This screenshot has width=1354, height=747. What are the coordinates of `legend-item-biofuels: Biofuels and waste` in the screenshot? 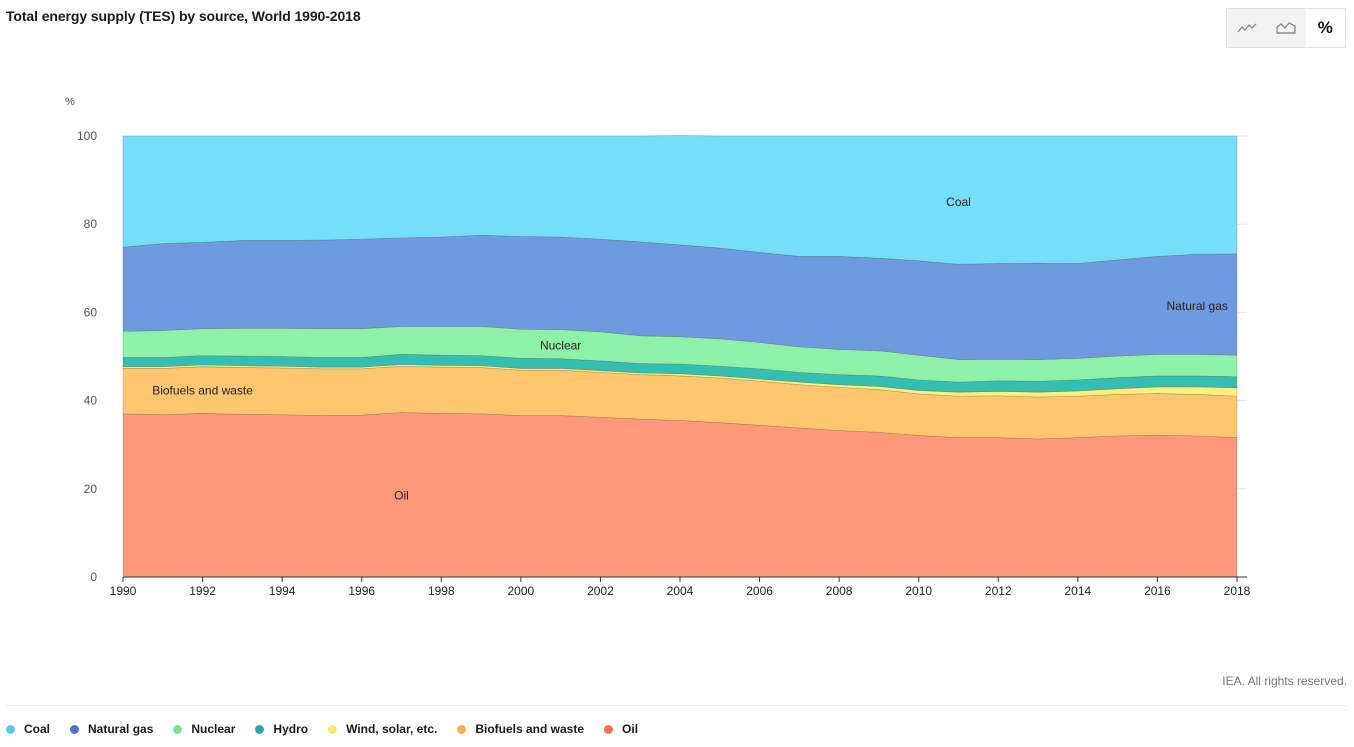 It's located at (520, 729).